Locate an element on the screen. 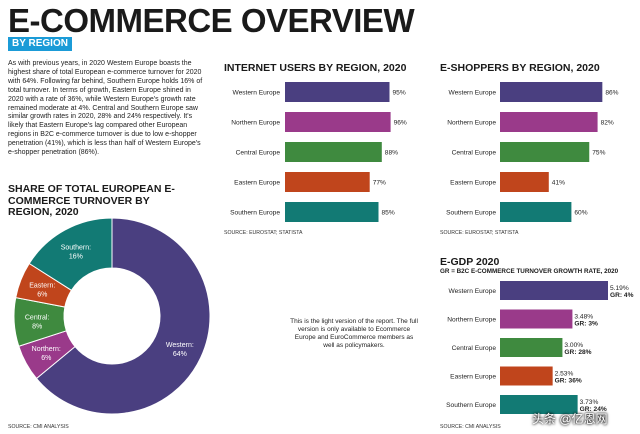 Image resolution: width=640 pixels, height=434 pixels. shoppers-value-label: 41% is located at coordinates (558, 182).